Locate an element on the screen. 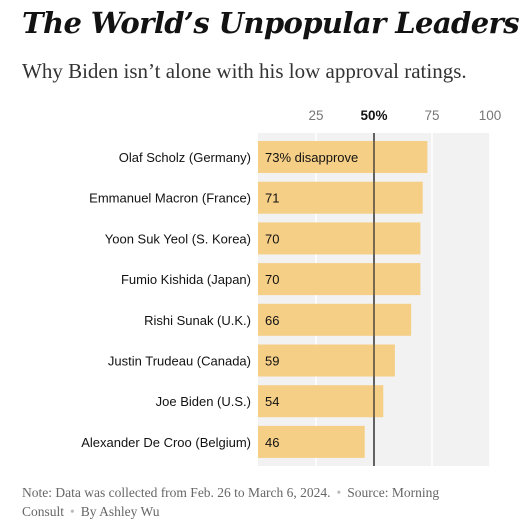 Image resolution: width=526 pixels, height=523 pixels. value-label: 66 is located at coordinates (272, 320).